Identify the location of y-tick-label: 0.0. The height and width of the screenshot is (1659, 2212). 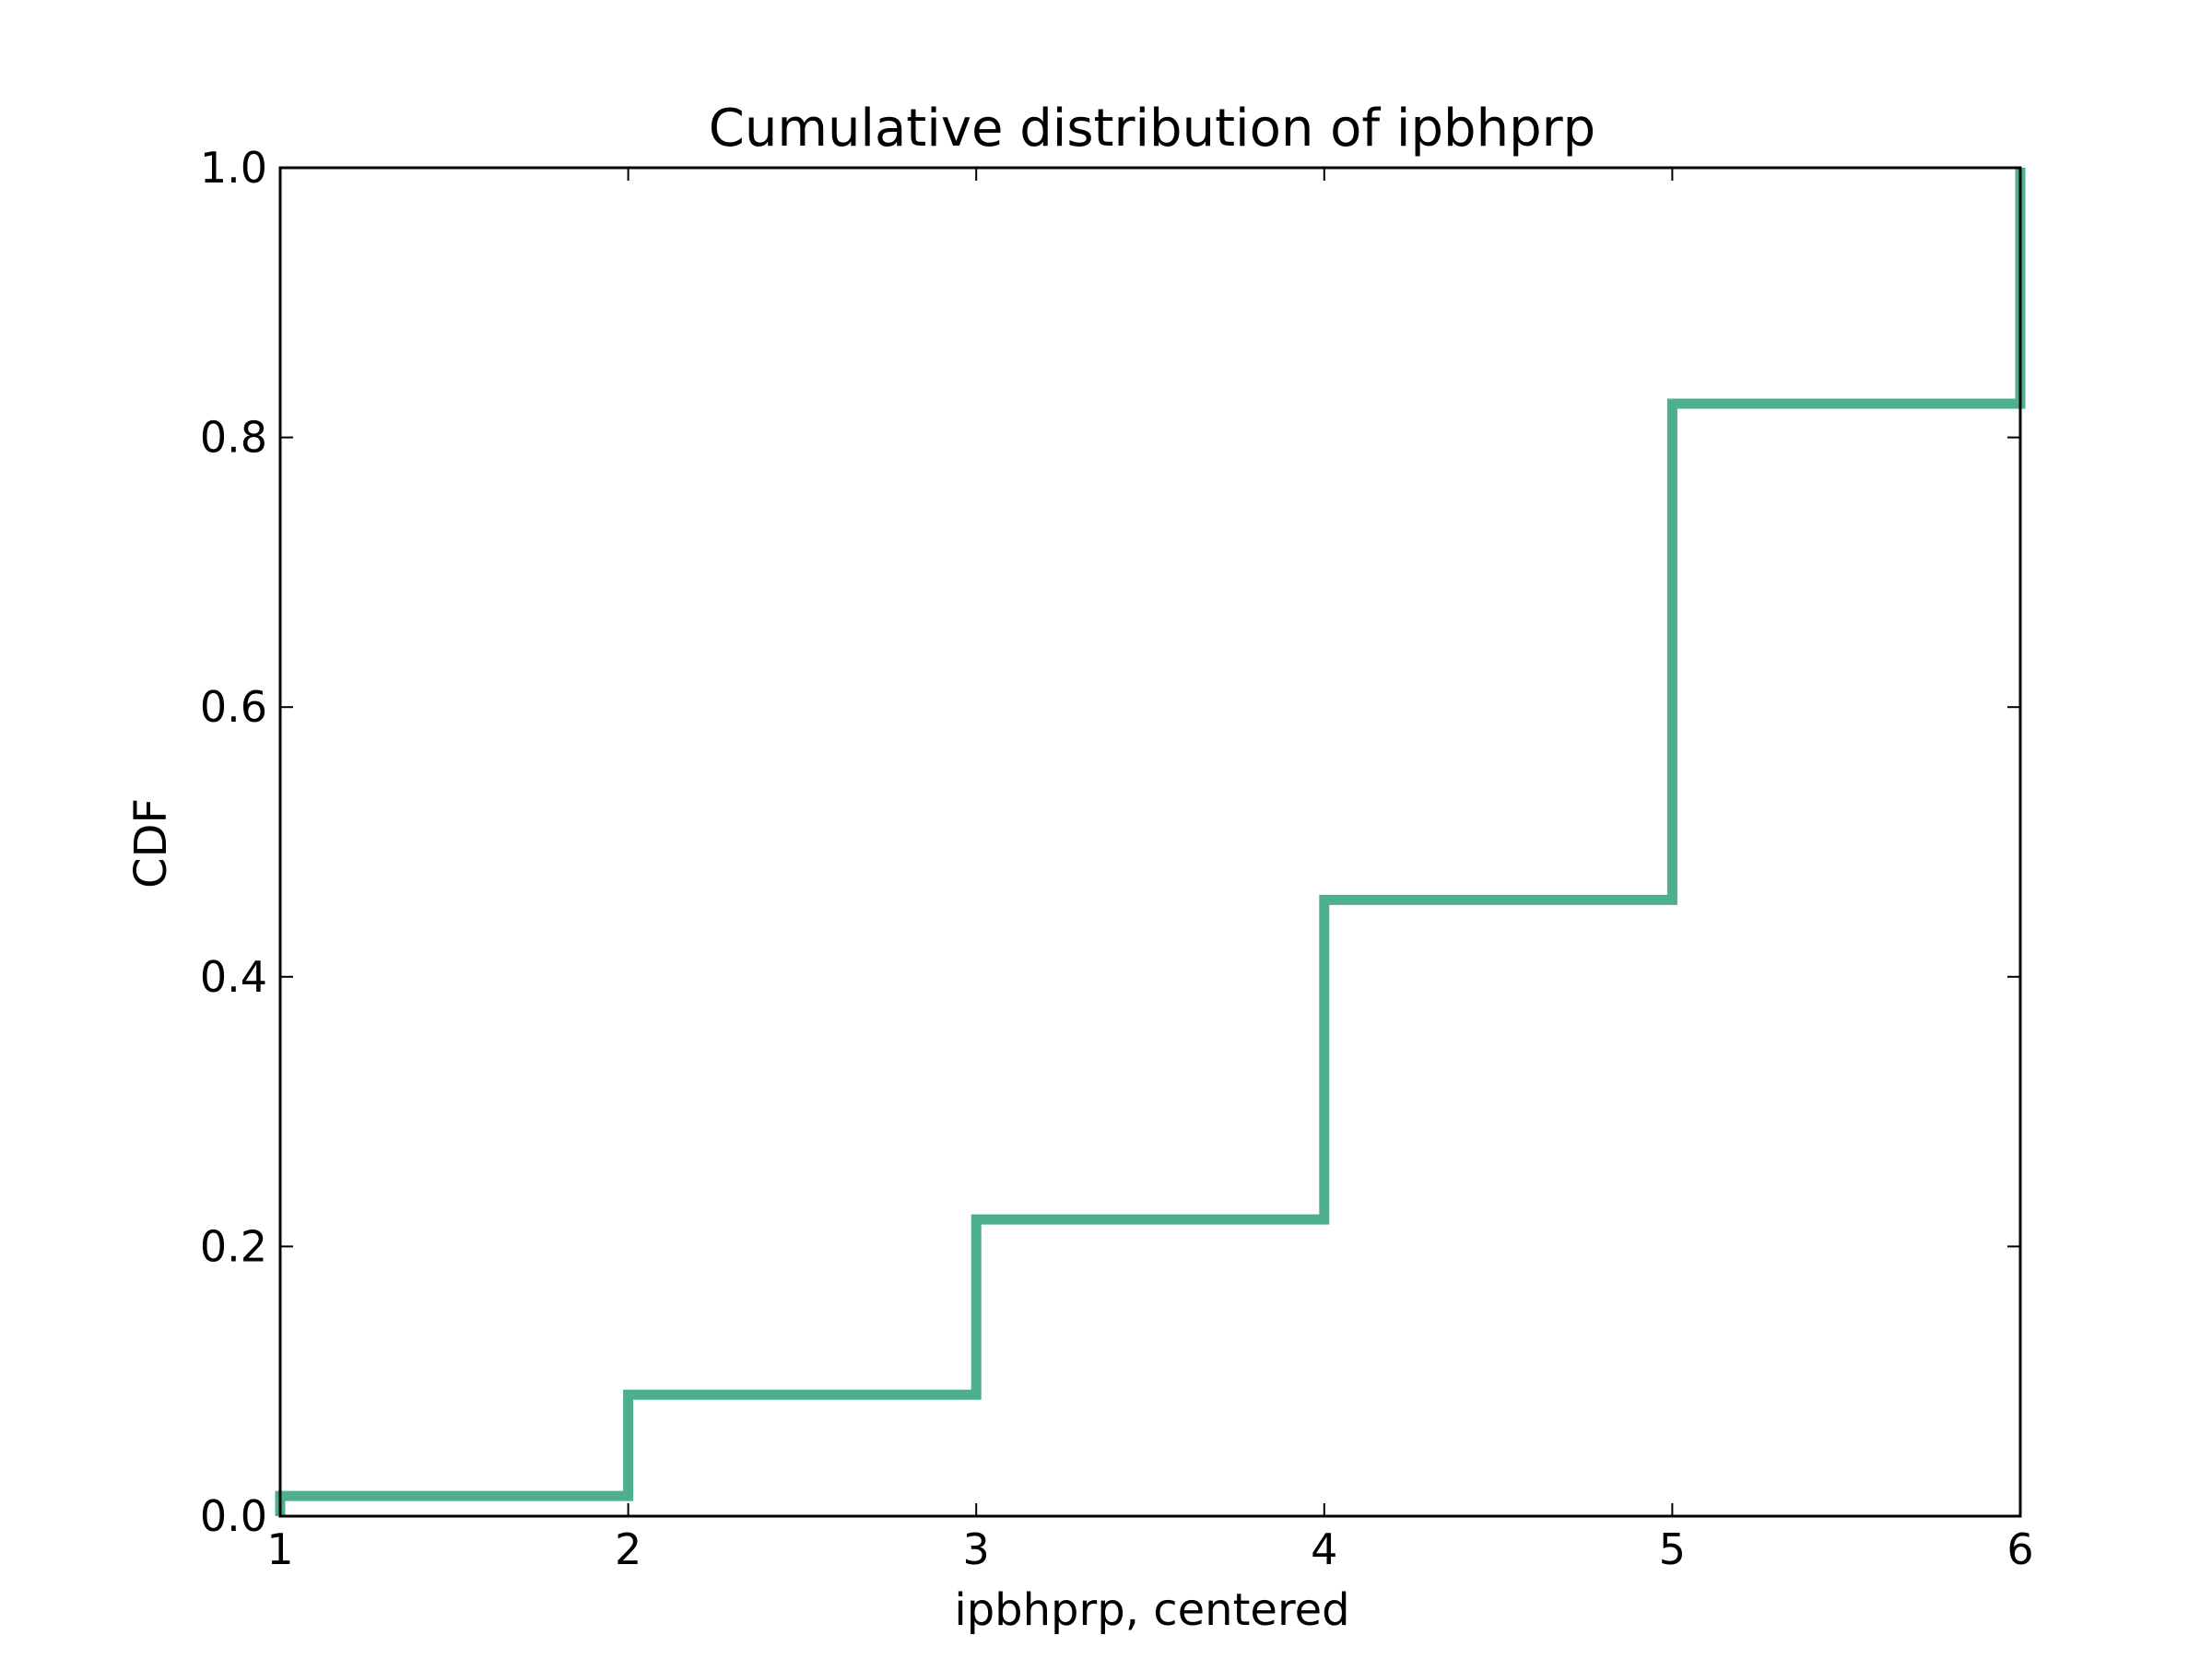
(233, 1516).